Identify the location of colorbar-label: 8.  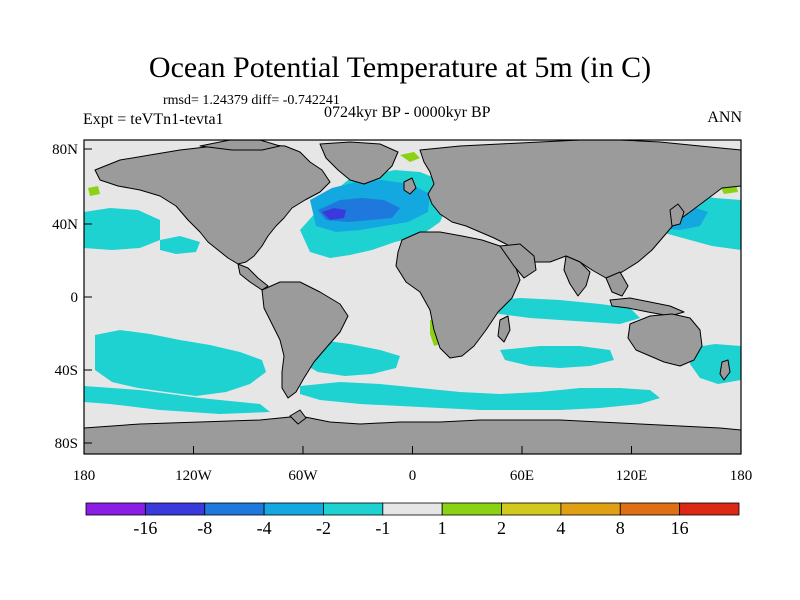
(620, 528).